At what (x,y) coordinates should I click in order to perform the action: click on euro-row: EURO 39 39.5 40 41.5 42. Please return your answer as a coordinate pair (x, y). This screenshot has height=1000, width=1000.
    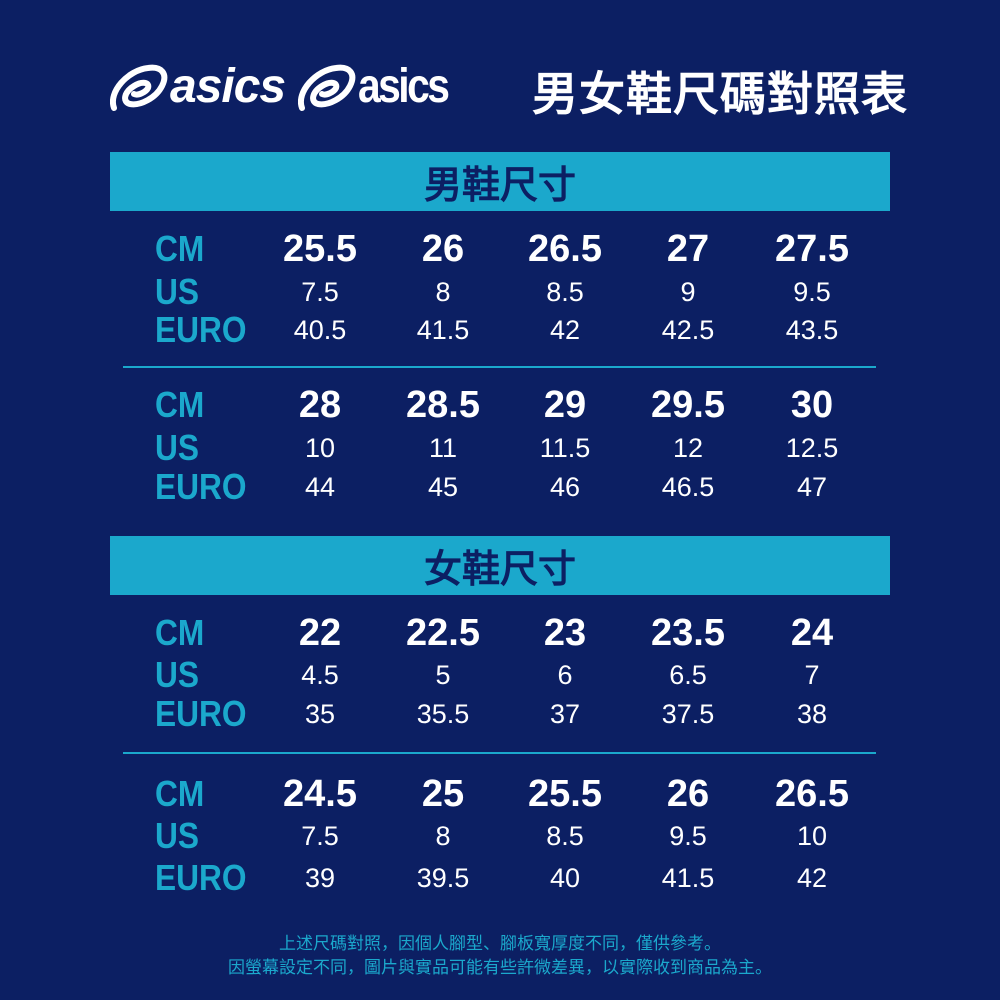
    Looking at the image, I should click on (500, 878).